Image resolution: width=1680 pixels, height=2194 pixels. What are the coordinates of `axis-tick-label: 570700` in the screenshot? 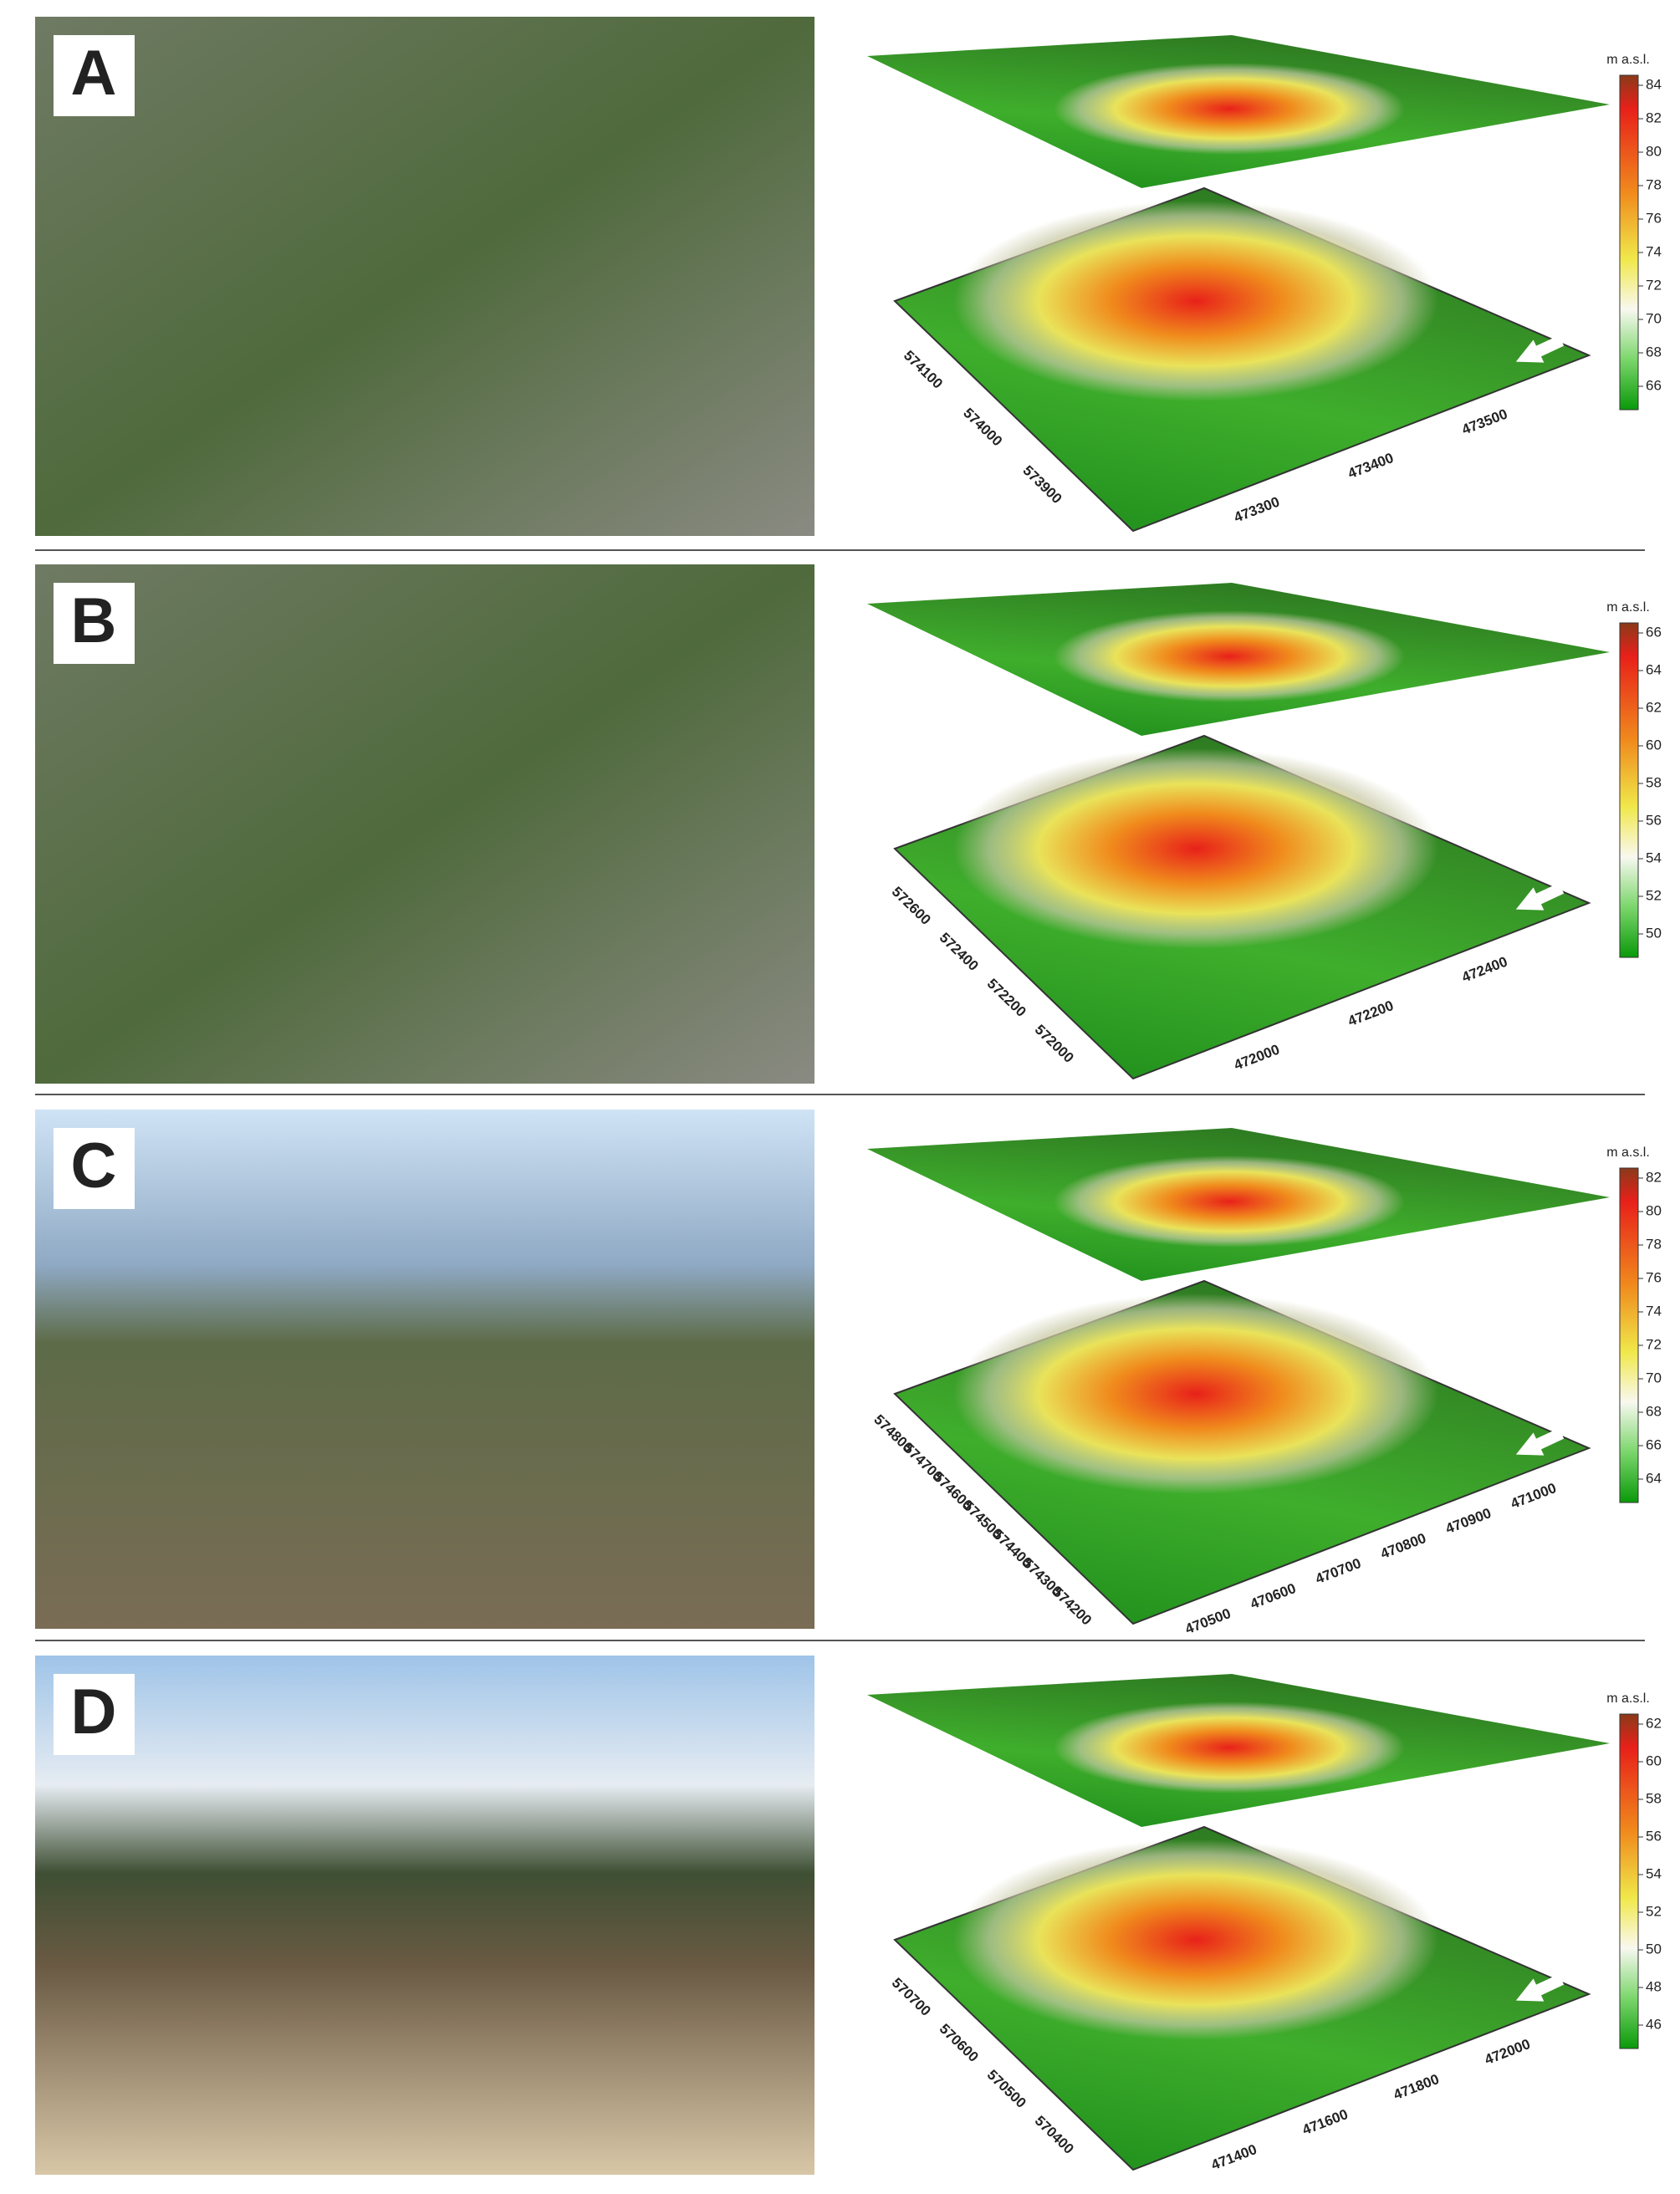 It's located at (911, 1997).